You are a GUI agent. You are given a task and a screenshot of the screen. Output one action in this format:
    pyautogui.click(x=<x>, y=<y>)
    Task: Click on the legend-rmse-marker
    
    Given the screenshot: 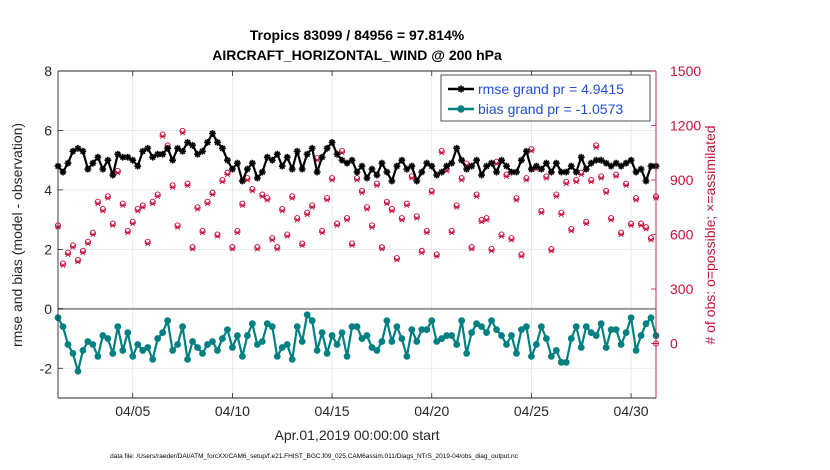 What is the action you would take?
    pyautogui.click(x=461, y=89)
    